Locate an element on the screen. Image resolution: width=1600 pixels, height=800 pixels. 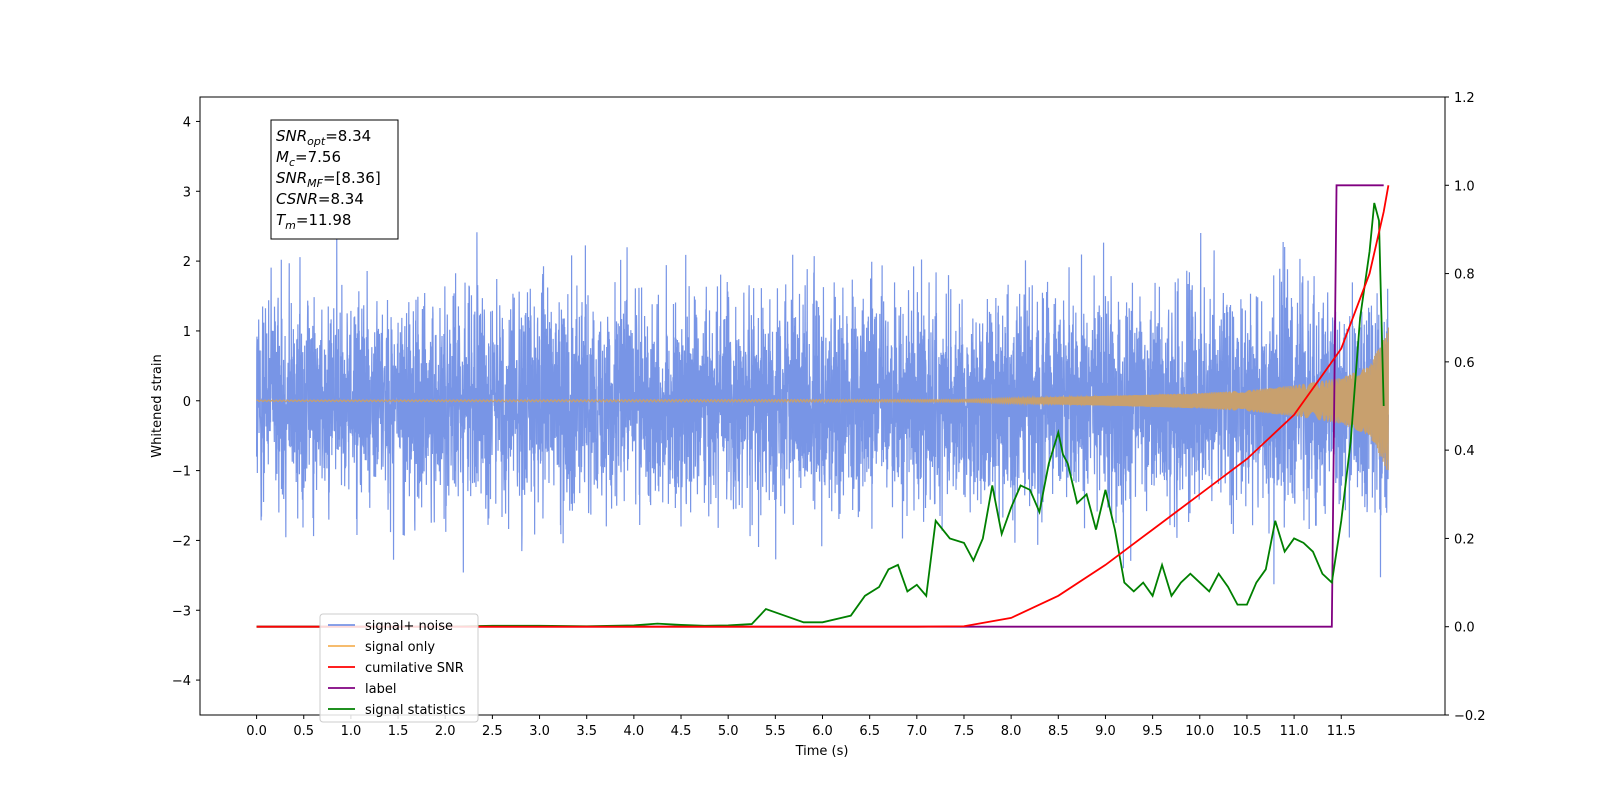
y-tick-label: −1 is located at coordinates (181, 472).